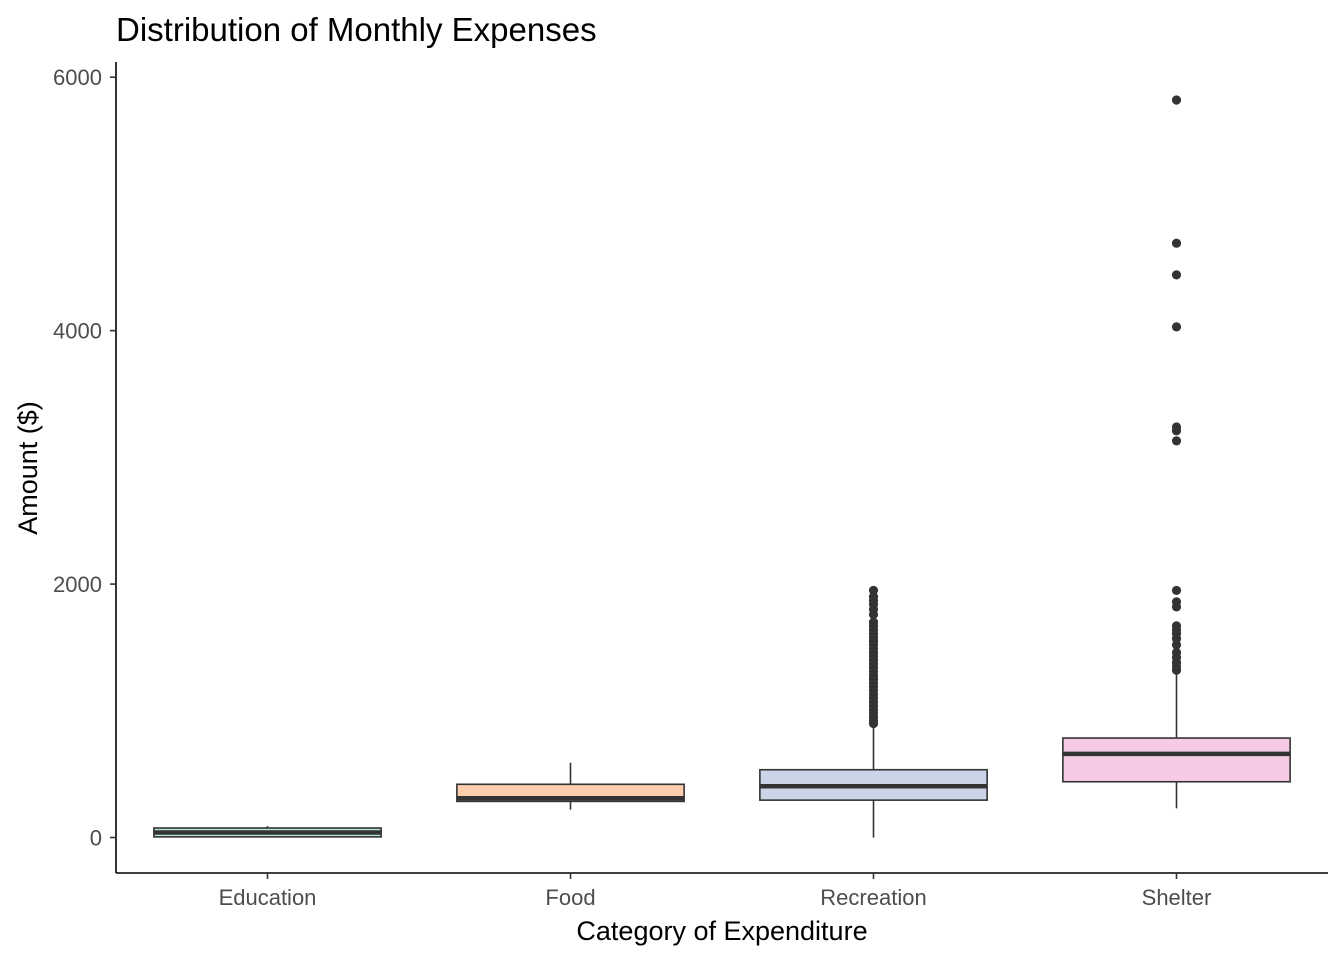 Image resolution: width=1344 pixels, height=965 pixels. What do you see at coordinates (268, 897) in the screenshot?
I see `x-tick-label: Education` at bounding box center [268, 897].